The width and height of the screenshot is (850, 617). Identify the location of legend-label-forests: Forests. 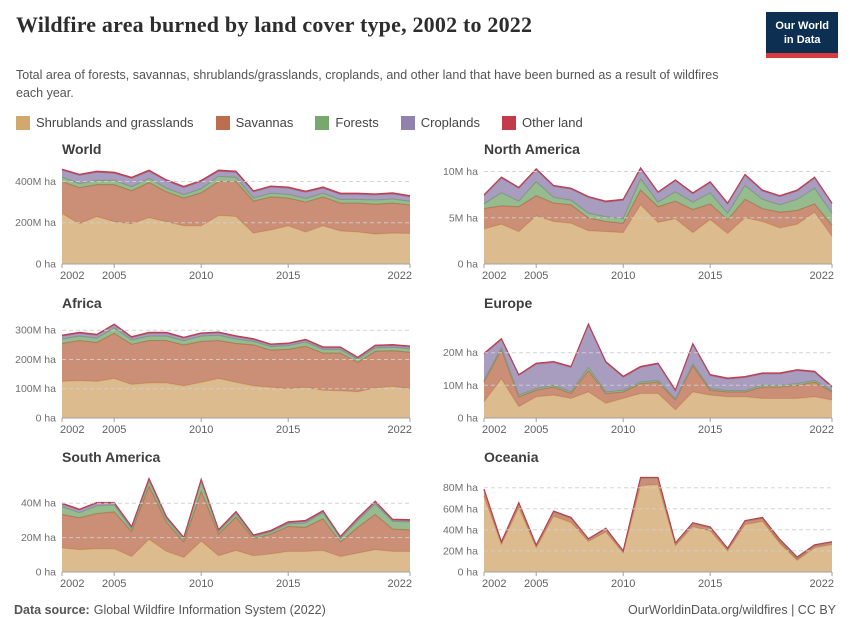
(357, 123).